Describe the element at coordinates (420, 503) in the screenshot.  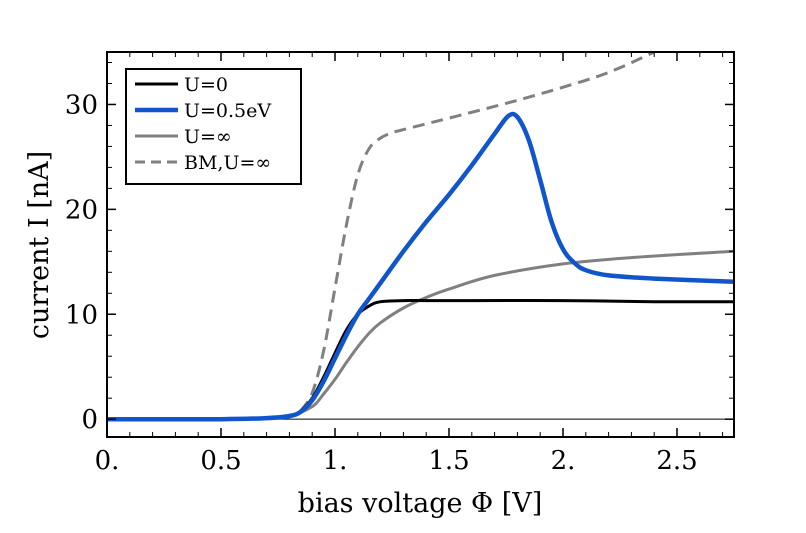
I see `x-axis-label: bias voltage Φ [V]` at that location.